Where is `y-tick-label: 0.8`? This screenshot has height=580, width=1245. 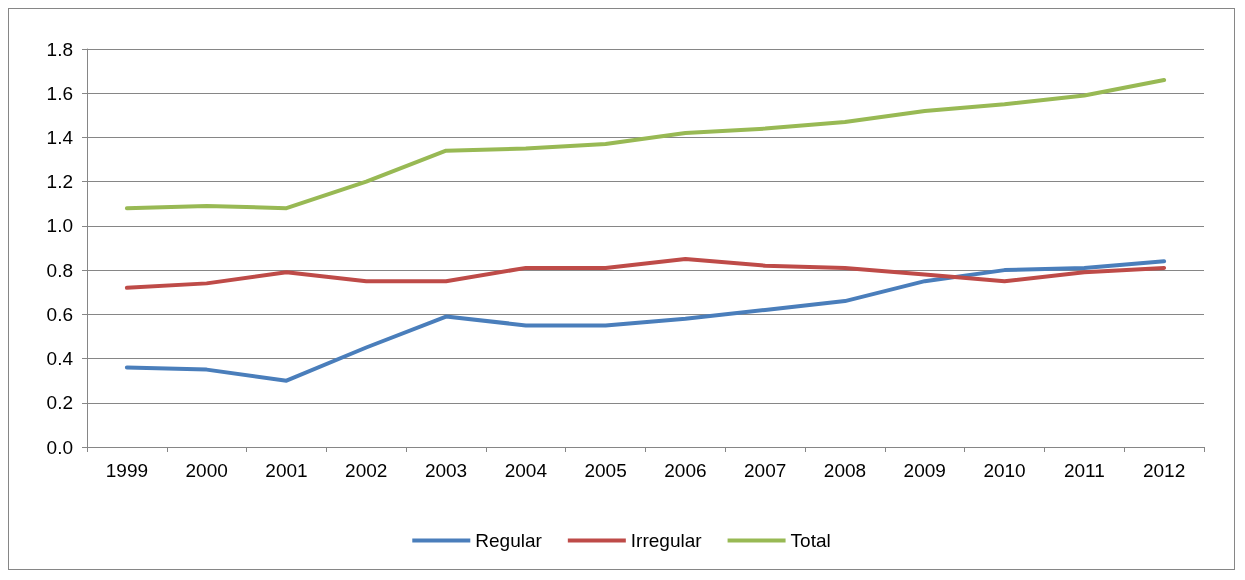 y-tick-label: 0.8 is located at coordinates (59, 270).